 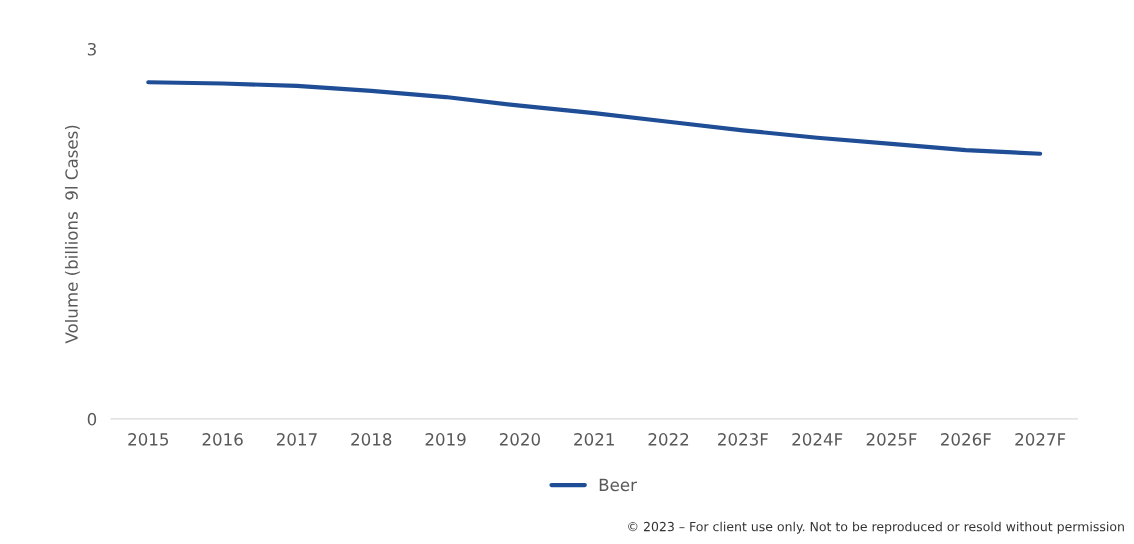 What do you see at coordinates (519, 439) in the screenshot?
I see `x-tick-label: 2020` at bounding box center [519, 439].